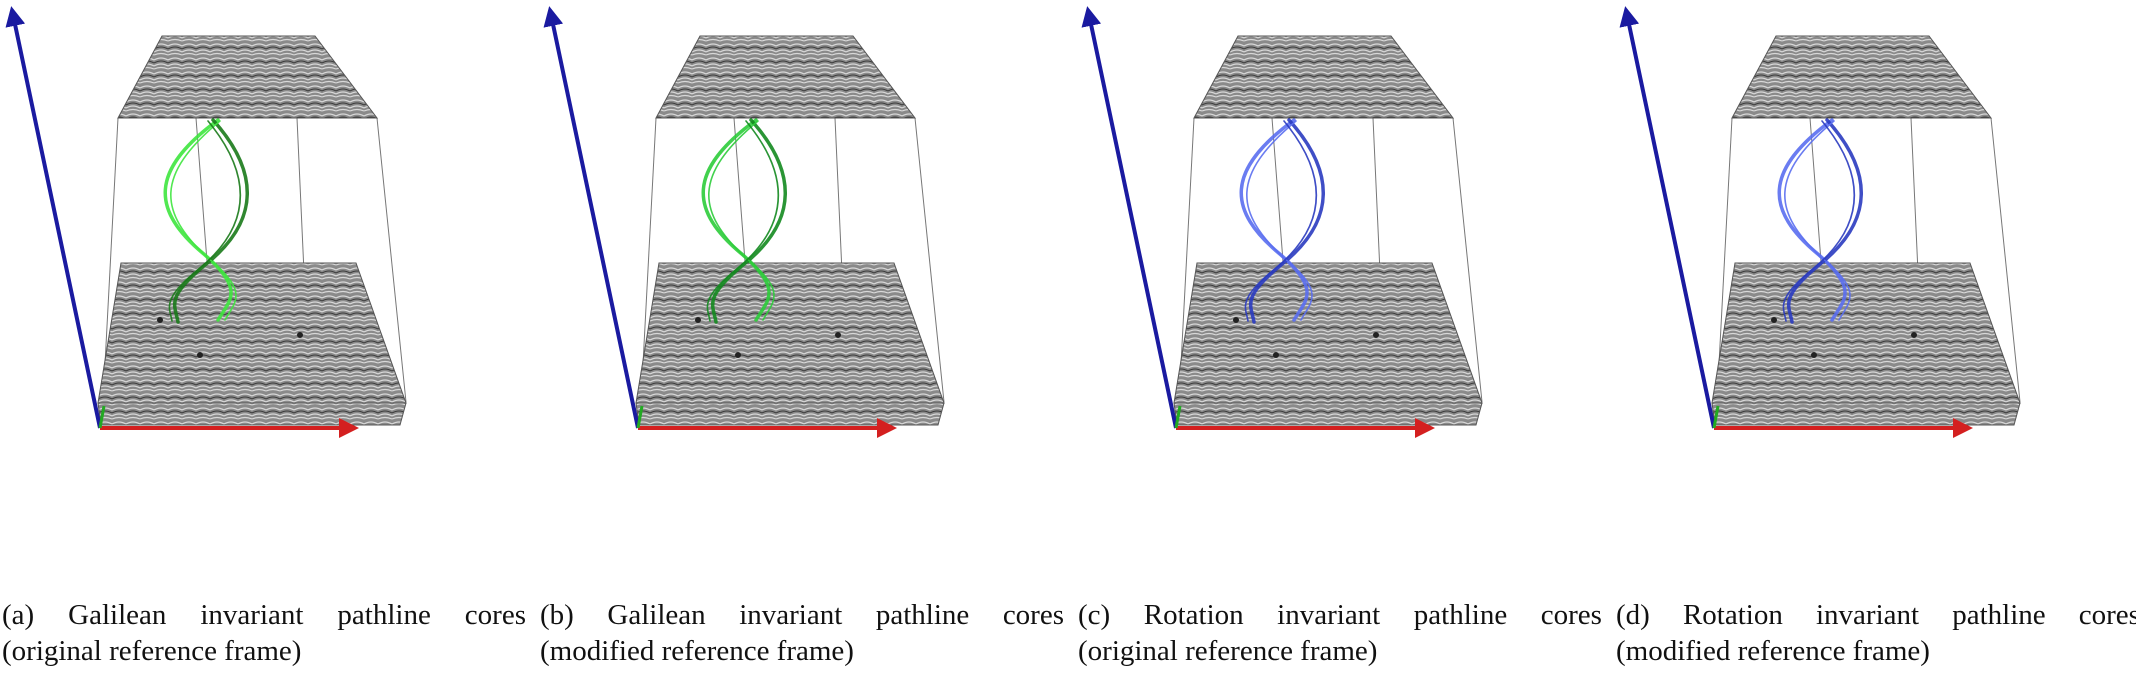  I want to click on caption-line1: (c) Rotation invariant pathline cores, so click(1340, 615).